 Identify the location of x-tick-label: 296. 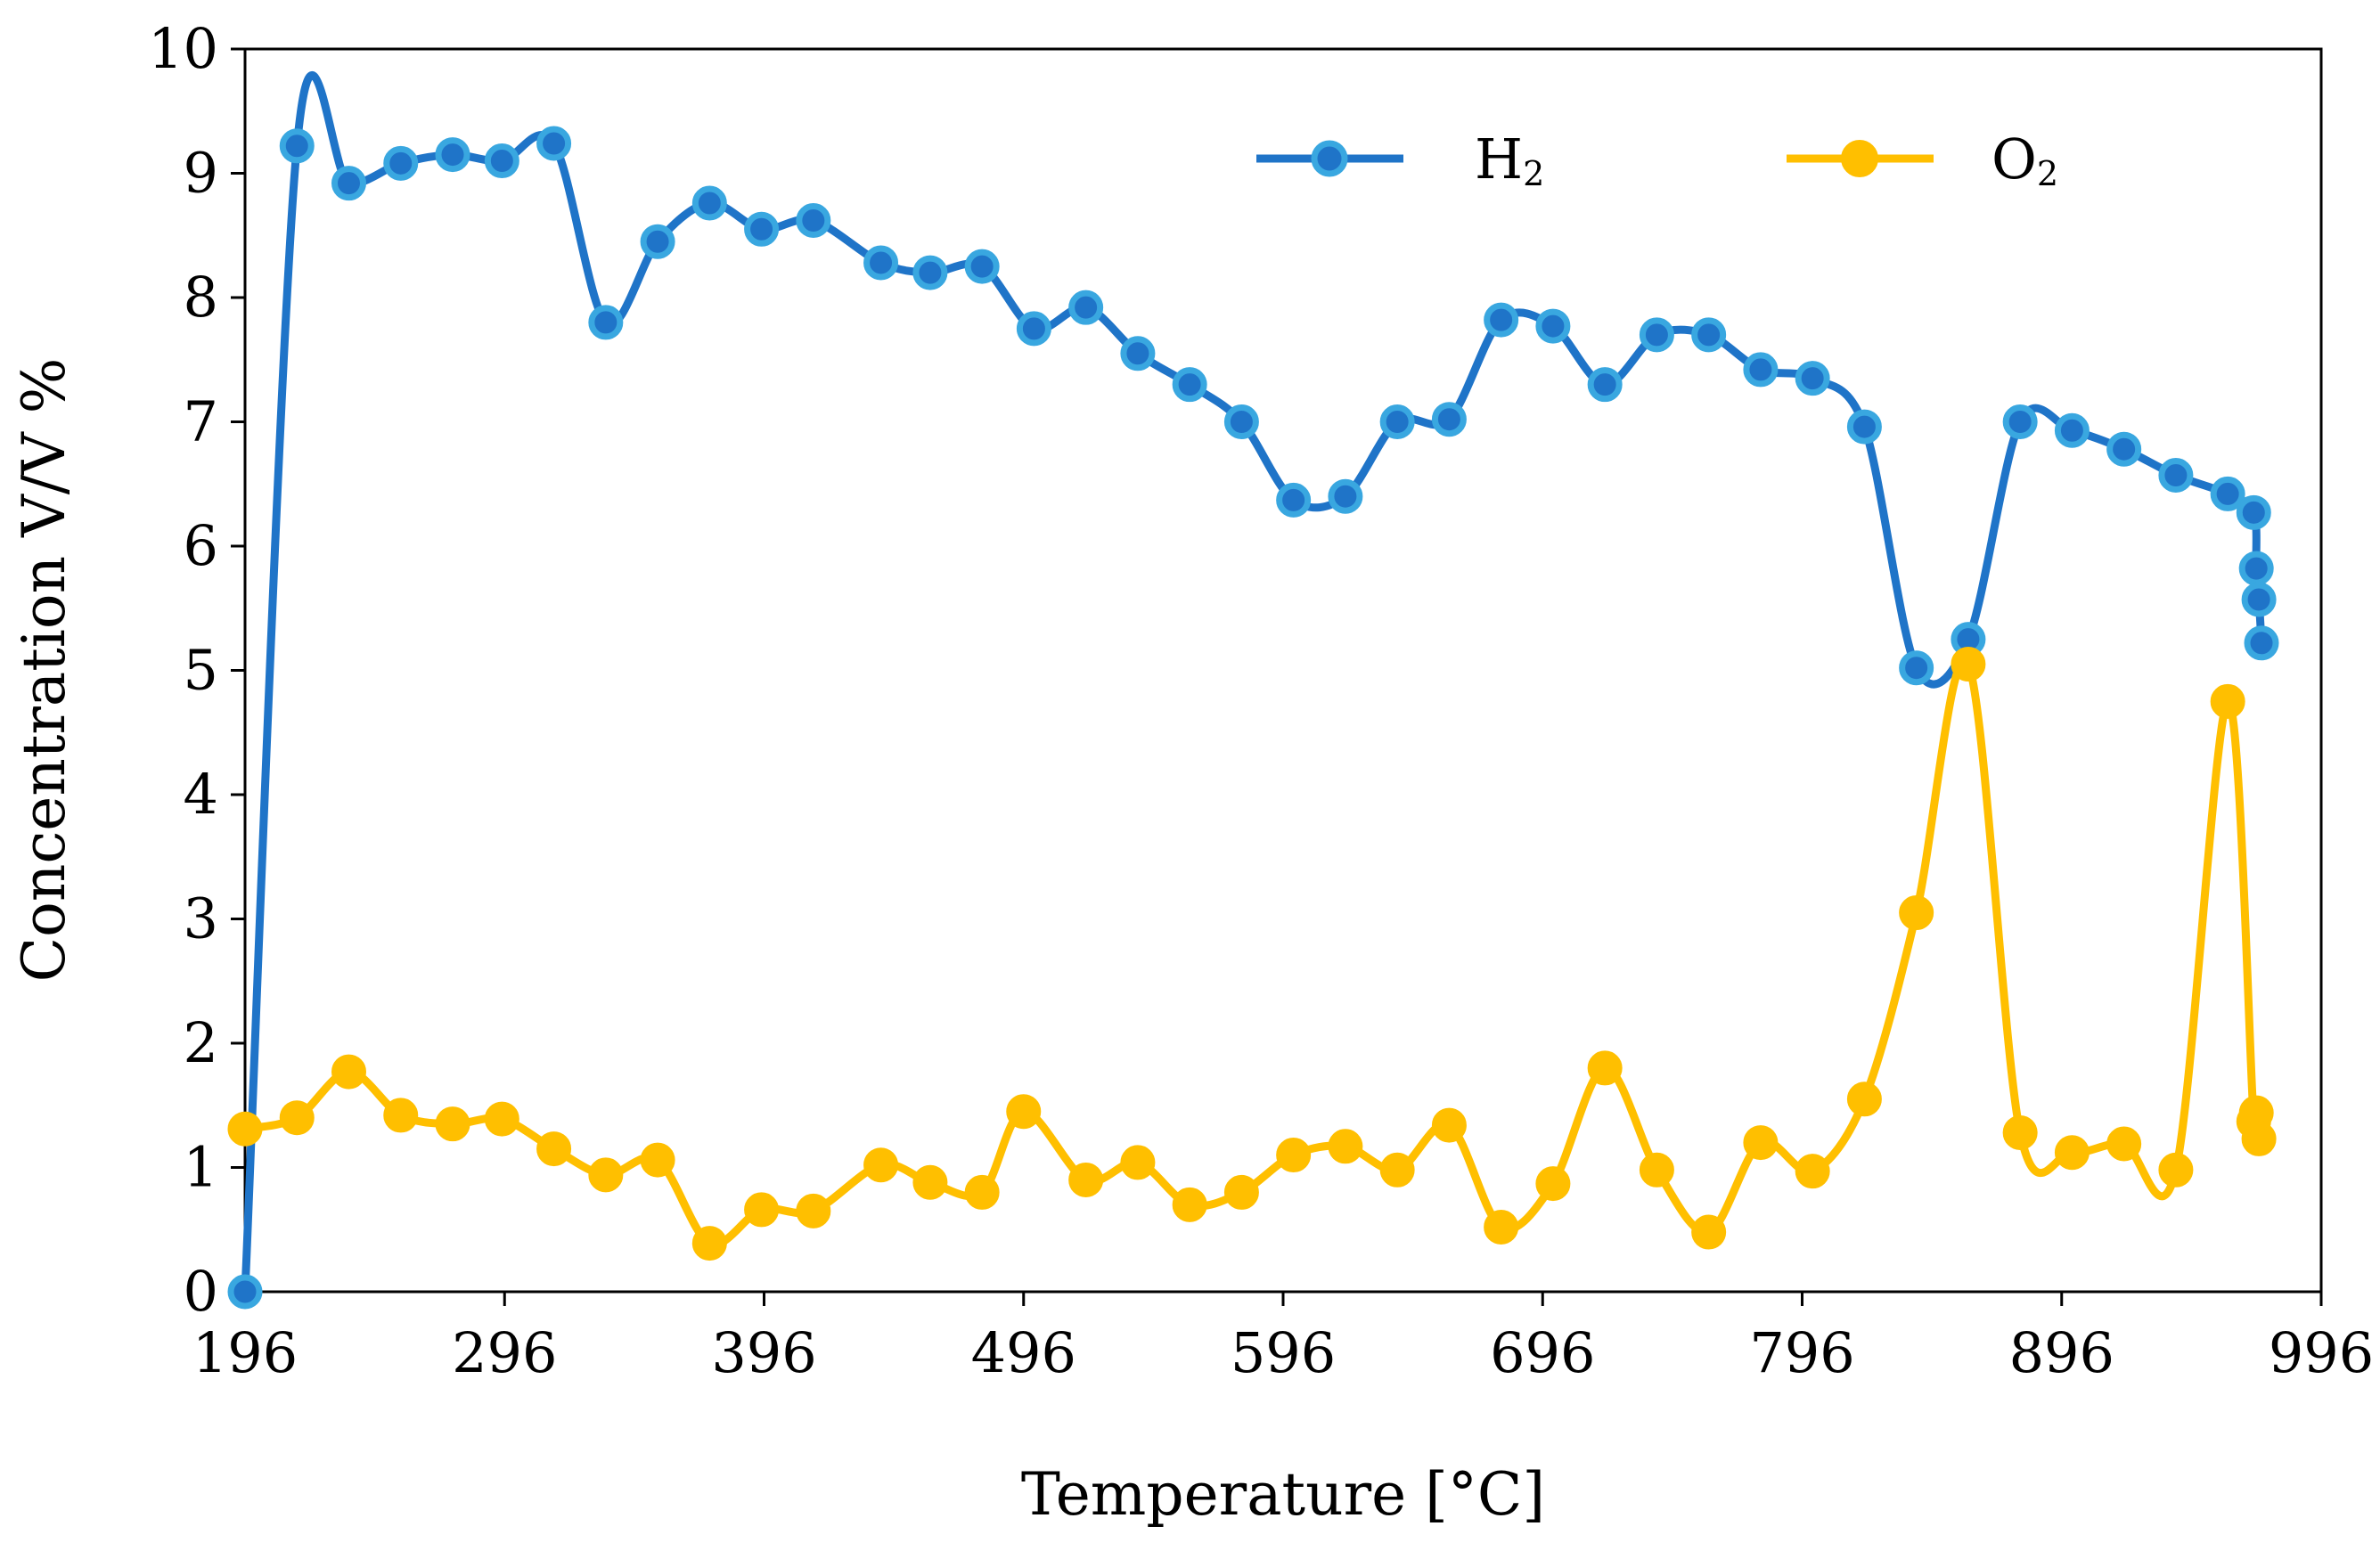
(504, 1353).